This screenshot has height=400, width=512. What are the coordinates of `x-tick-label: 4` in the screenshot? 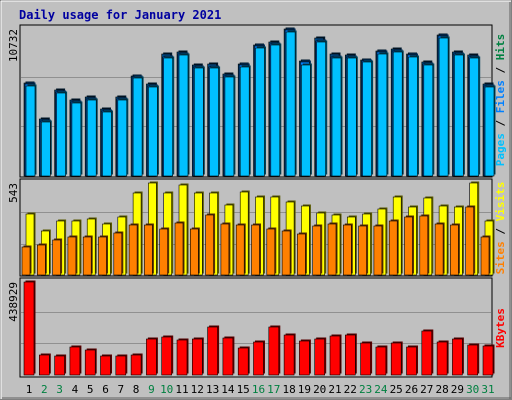 It's located at (75, 389).